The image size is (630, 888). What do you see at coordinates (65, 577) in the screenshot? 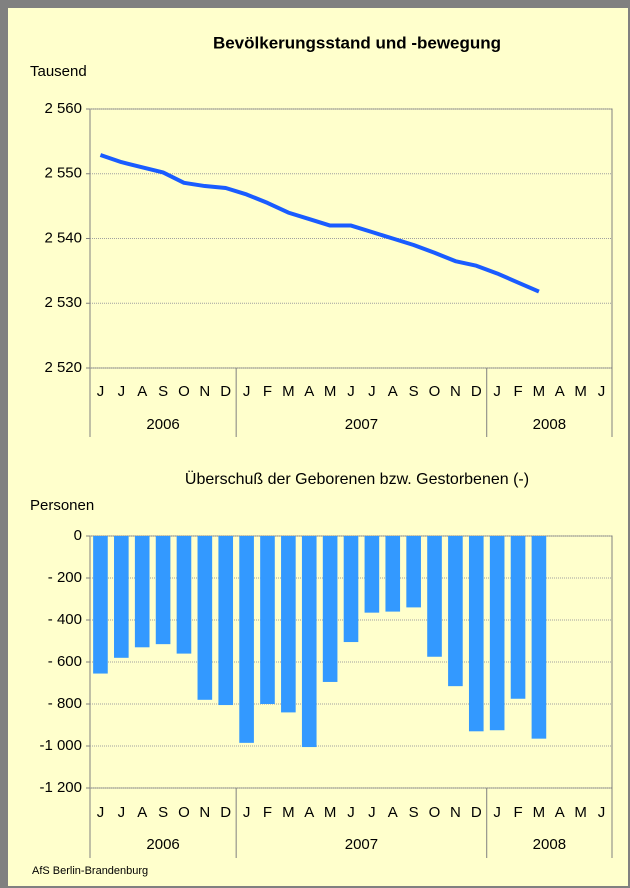
I see `y-tick-label: - 200` at bounding box center [65, 577].